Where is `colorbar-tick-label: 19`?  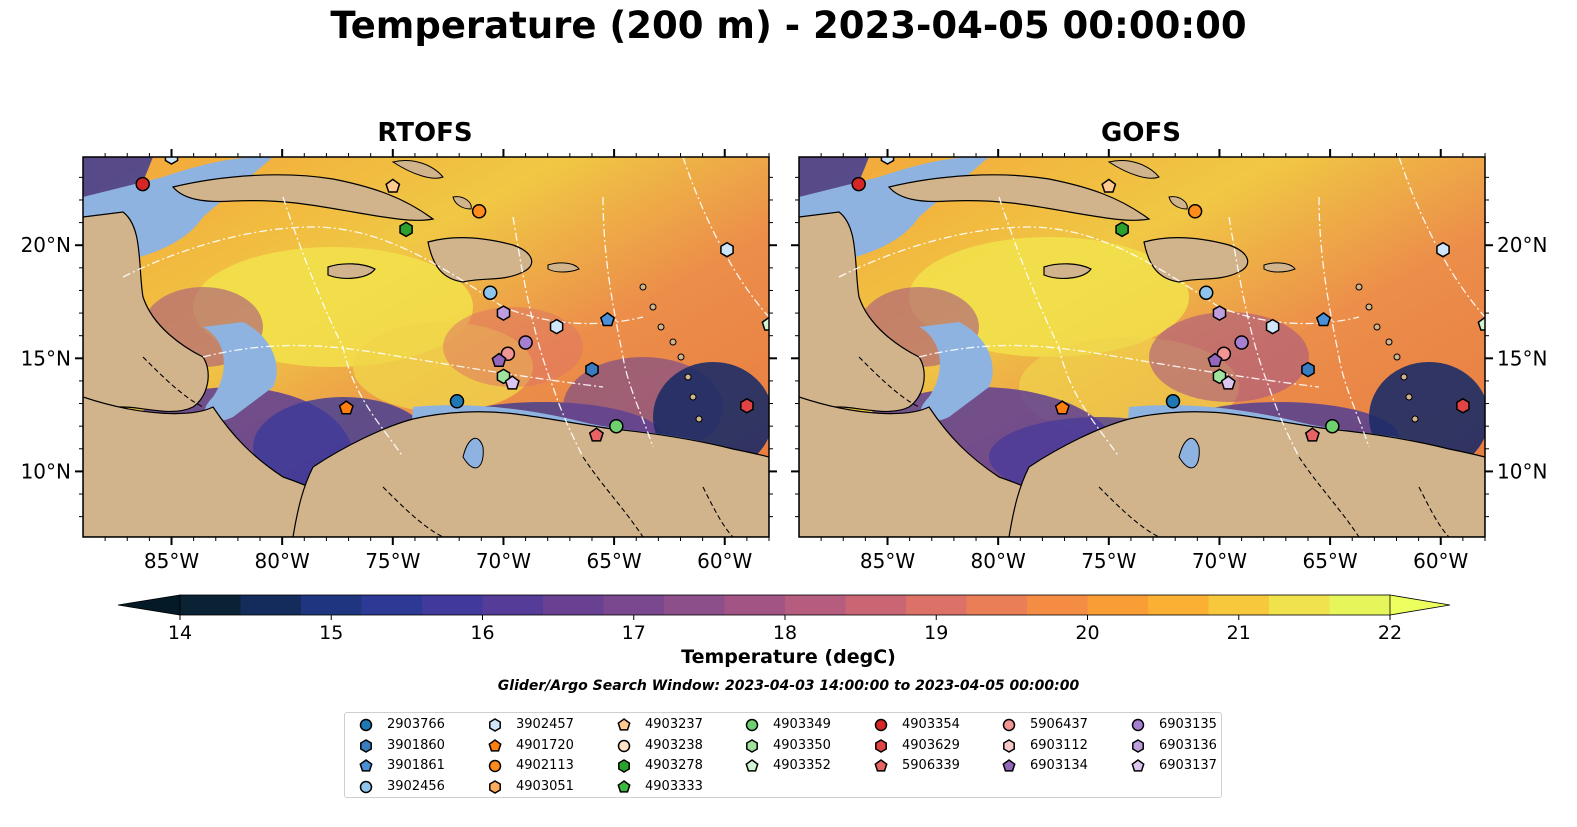 colorbar-tick-label: 19 is located at coordinates (936, 633).